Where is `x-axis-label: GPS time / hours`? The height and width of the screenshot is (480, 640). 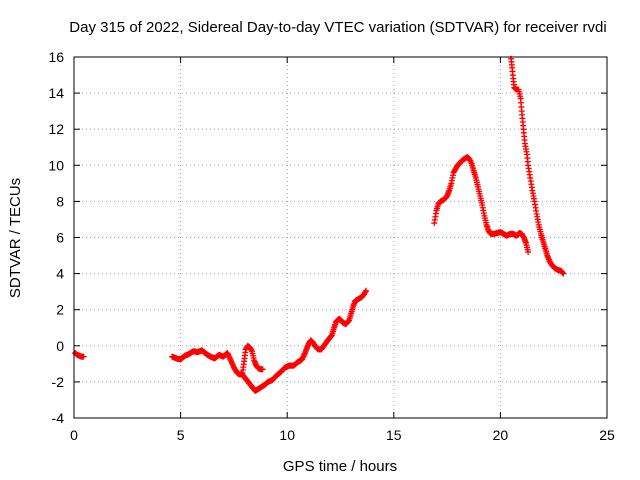
x-axis-label: GPS time / hours is located at coordinates (340, 466).